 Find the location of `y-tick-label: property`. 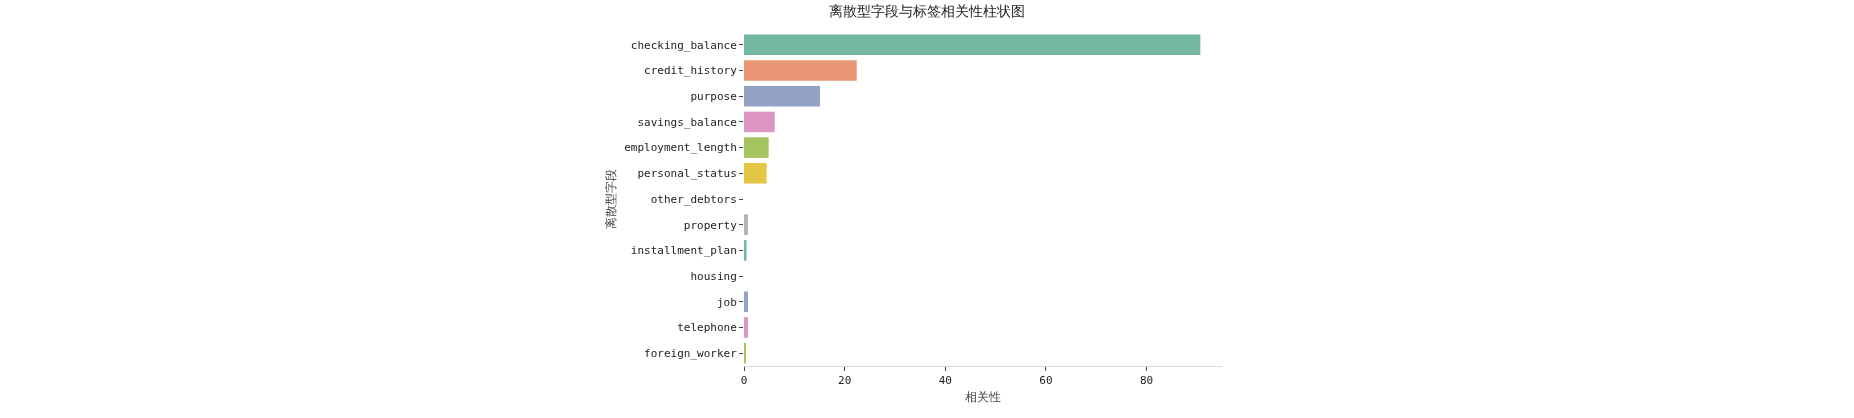

y-tick-label: property is located at coordinates (710, 225).